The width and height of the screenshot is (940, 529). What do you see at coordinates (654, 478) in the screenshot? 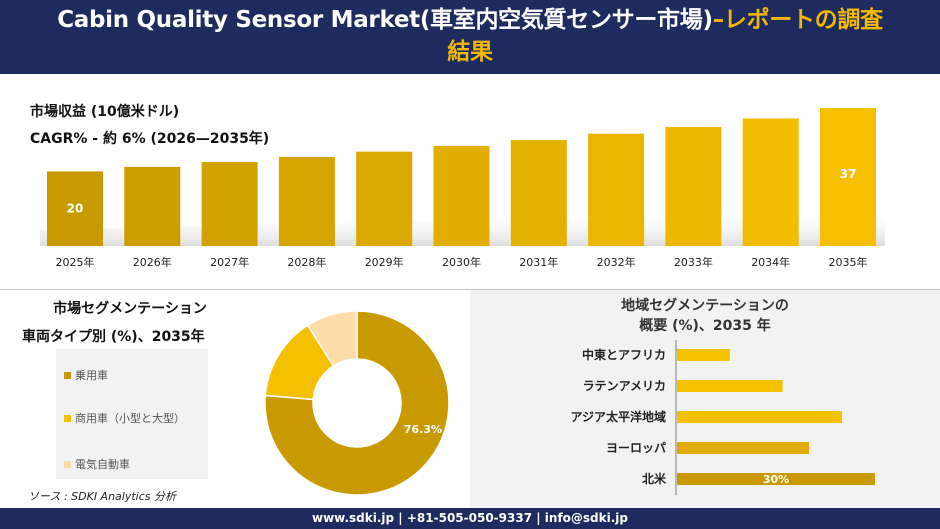
I see `region-label-5: 北米` at bounding box center [654, 478].